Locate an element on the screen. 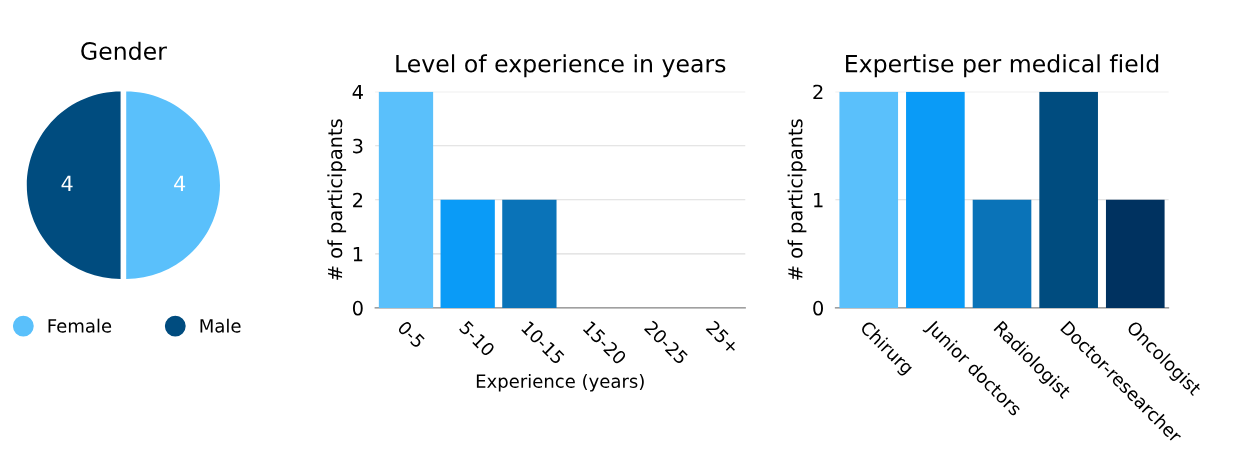  y-tick-label: 3 is located at coordinates (358, 146).